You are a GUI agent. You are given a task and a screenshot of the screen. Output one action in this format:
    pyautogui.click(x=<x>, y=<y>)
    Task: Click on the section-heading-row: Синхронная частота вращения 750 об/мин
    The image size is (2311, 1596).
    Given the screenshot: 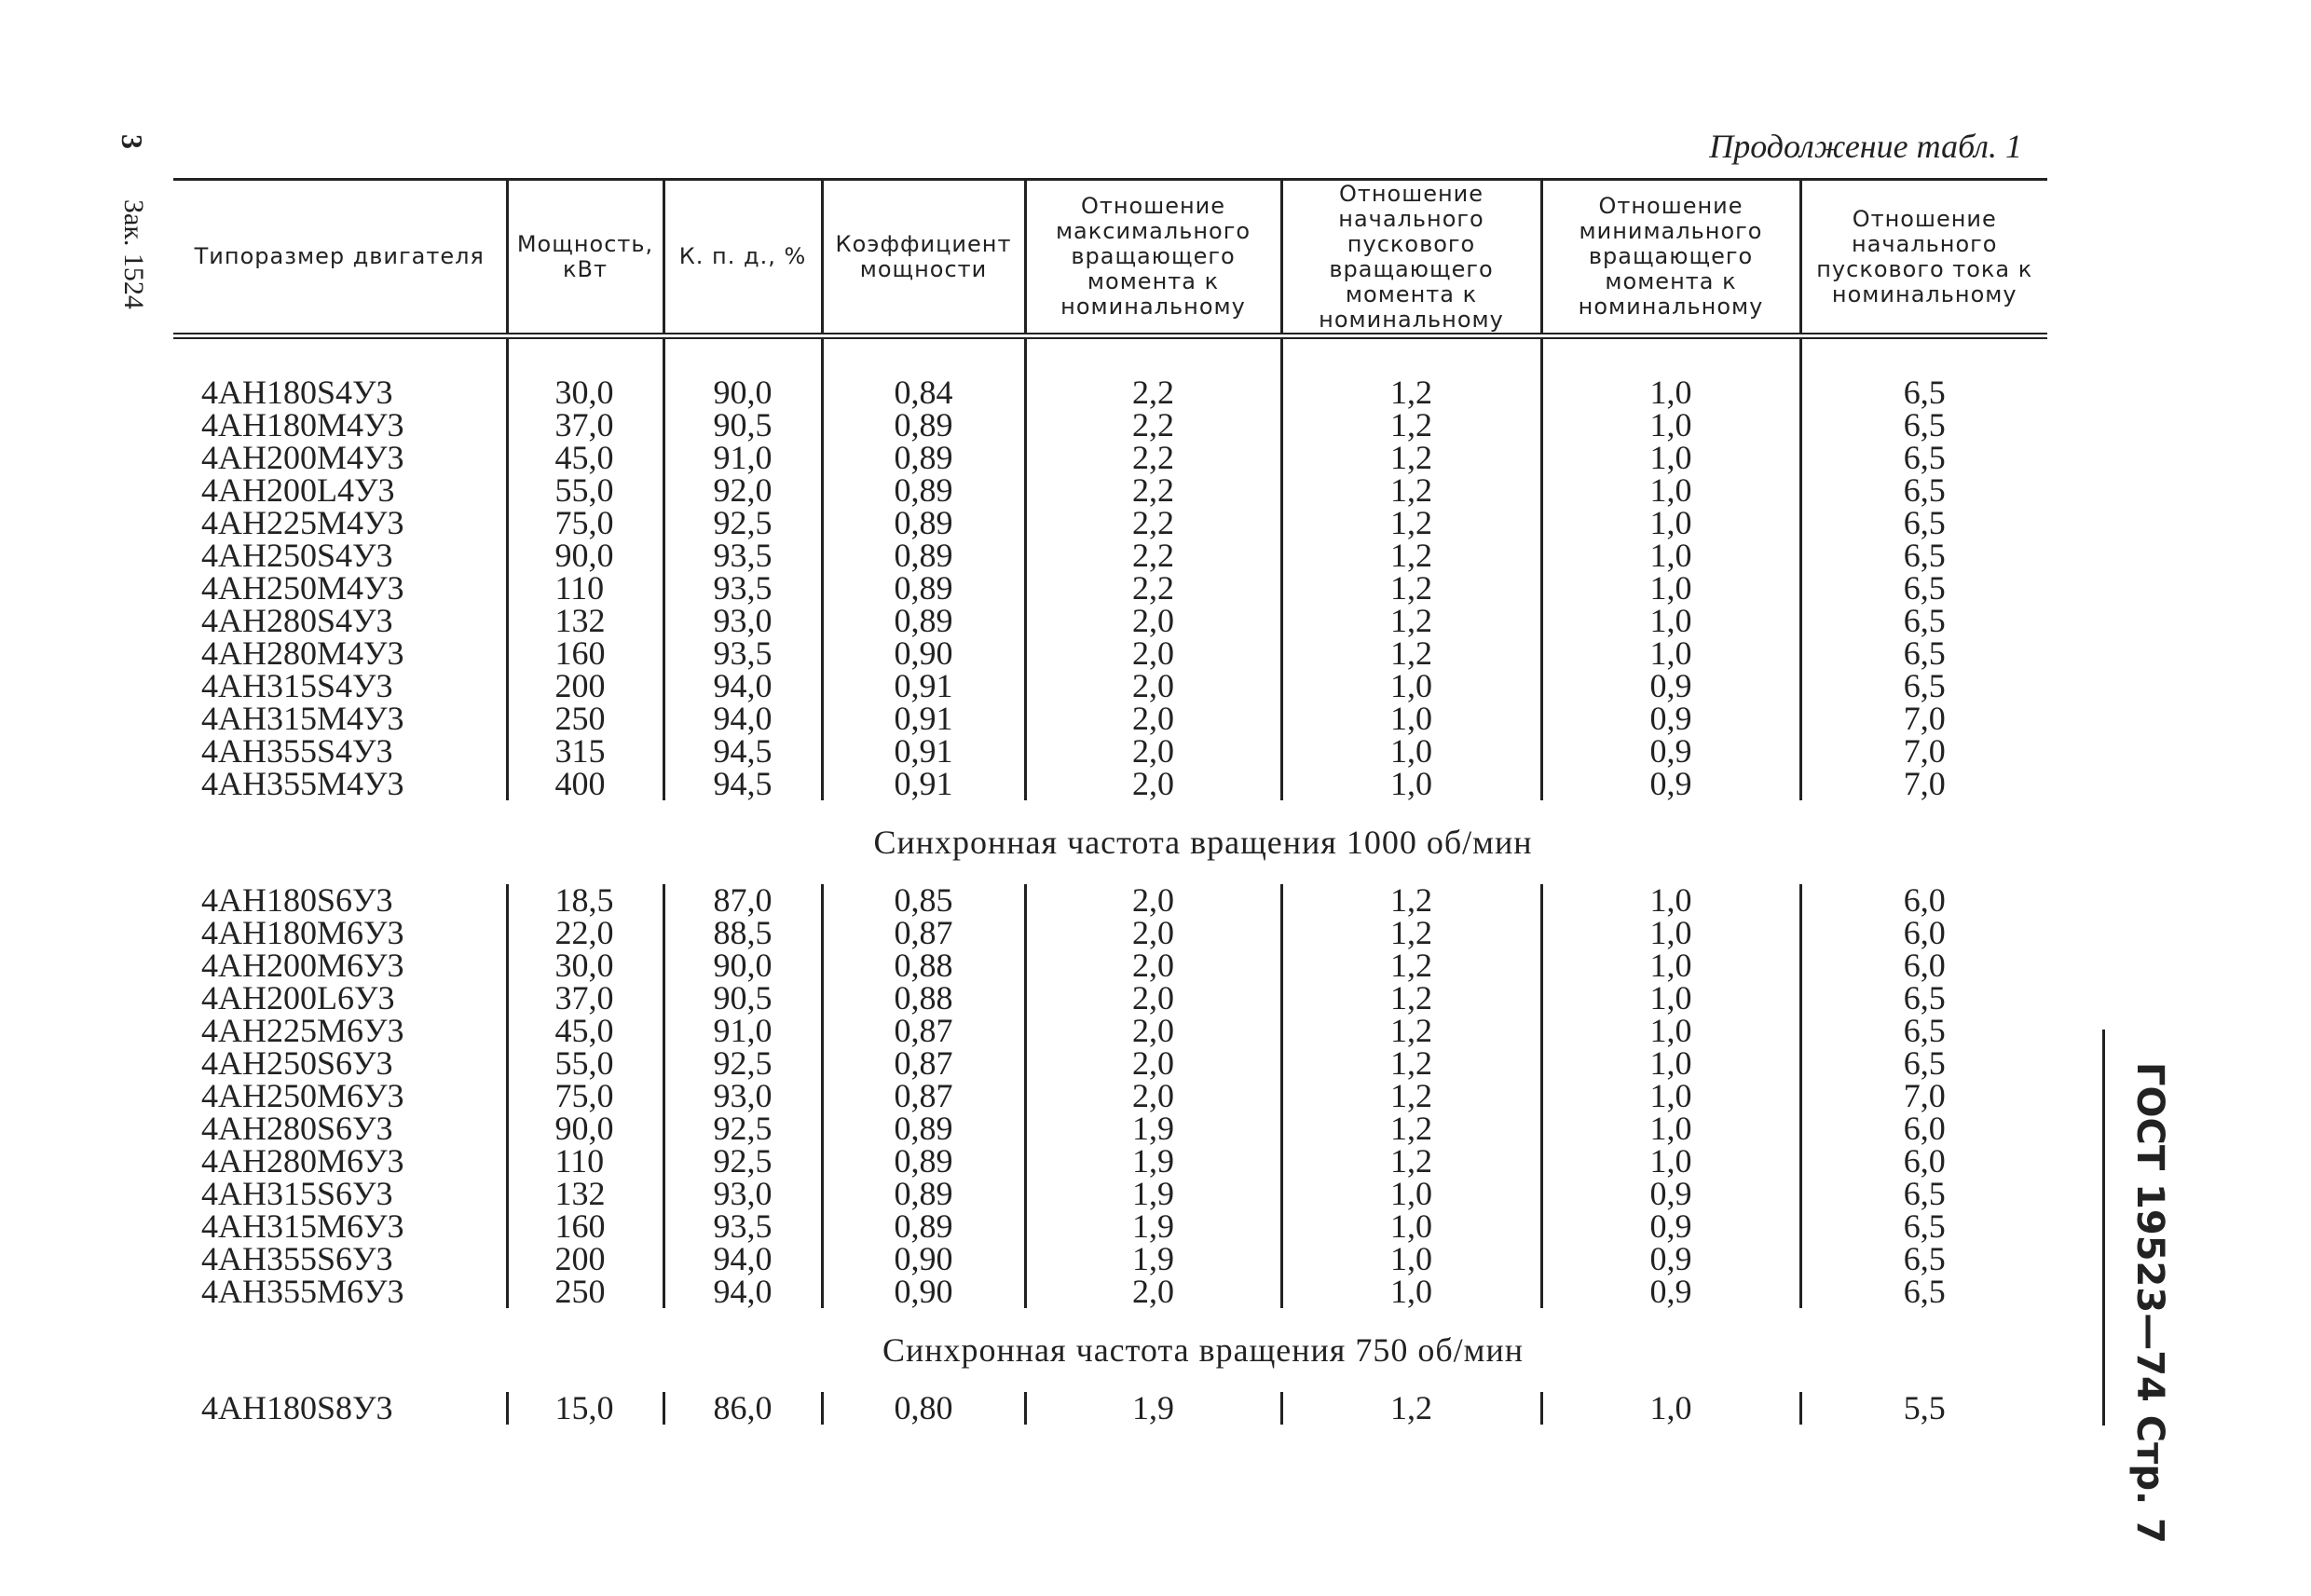 What is the action you would take?
    pyautogui.click(x=1110, y=1350)
    